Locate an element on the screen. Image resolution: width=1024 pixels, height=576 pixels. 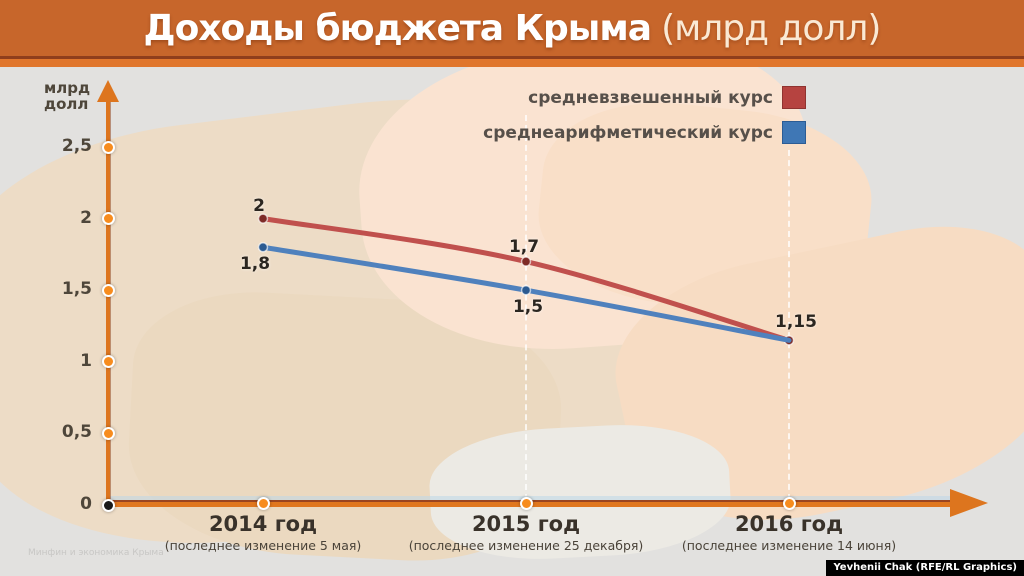
x-year-label: 2014 год is located at coordinates (263, 524).